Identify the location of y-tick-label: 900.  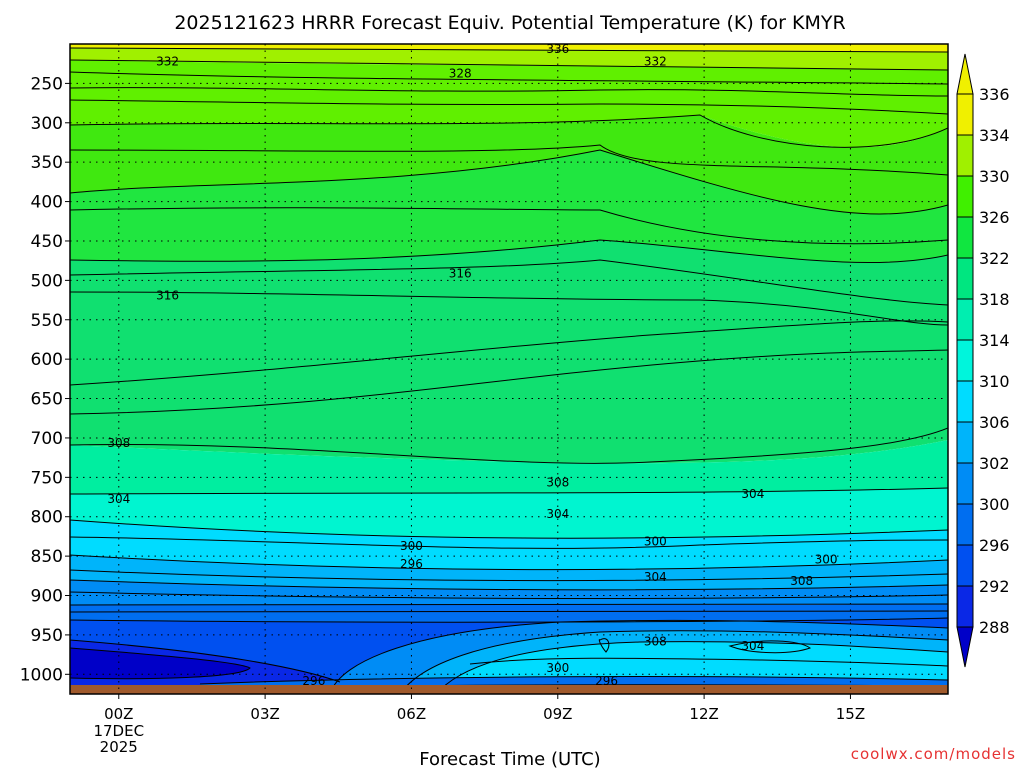
(47, 597).